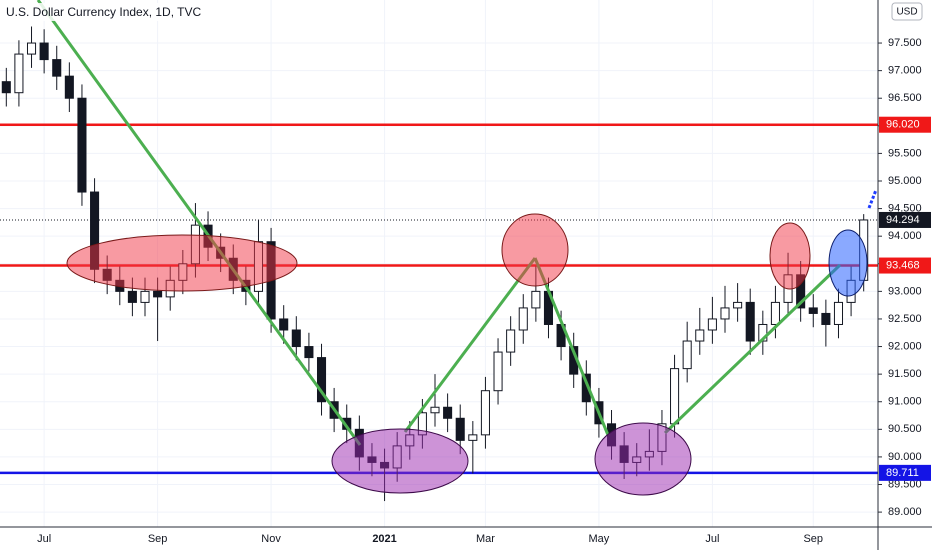  I want to click on y-tick-label: 91.000, so click(905, 402).